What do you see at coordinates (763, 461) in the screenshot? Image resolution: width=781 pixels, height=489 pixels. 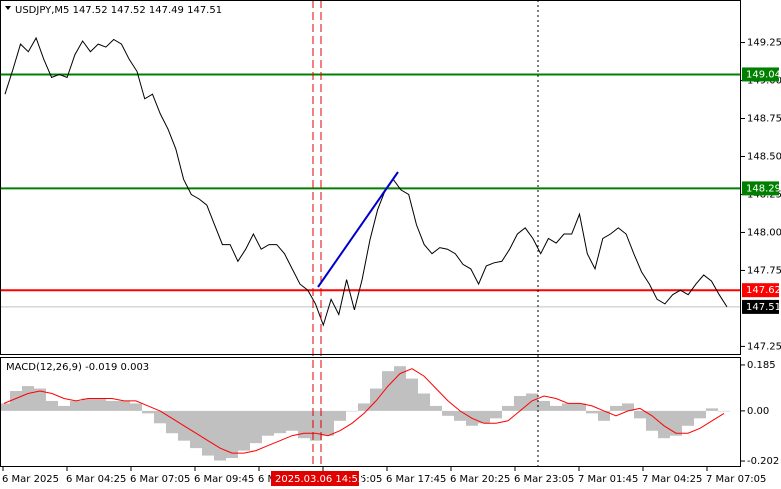 I see `y-tick-label: -0.202` at bounding box center [763, 461].